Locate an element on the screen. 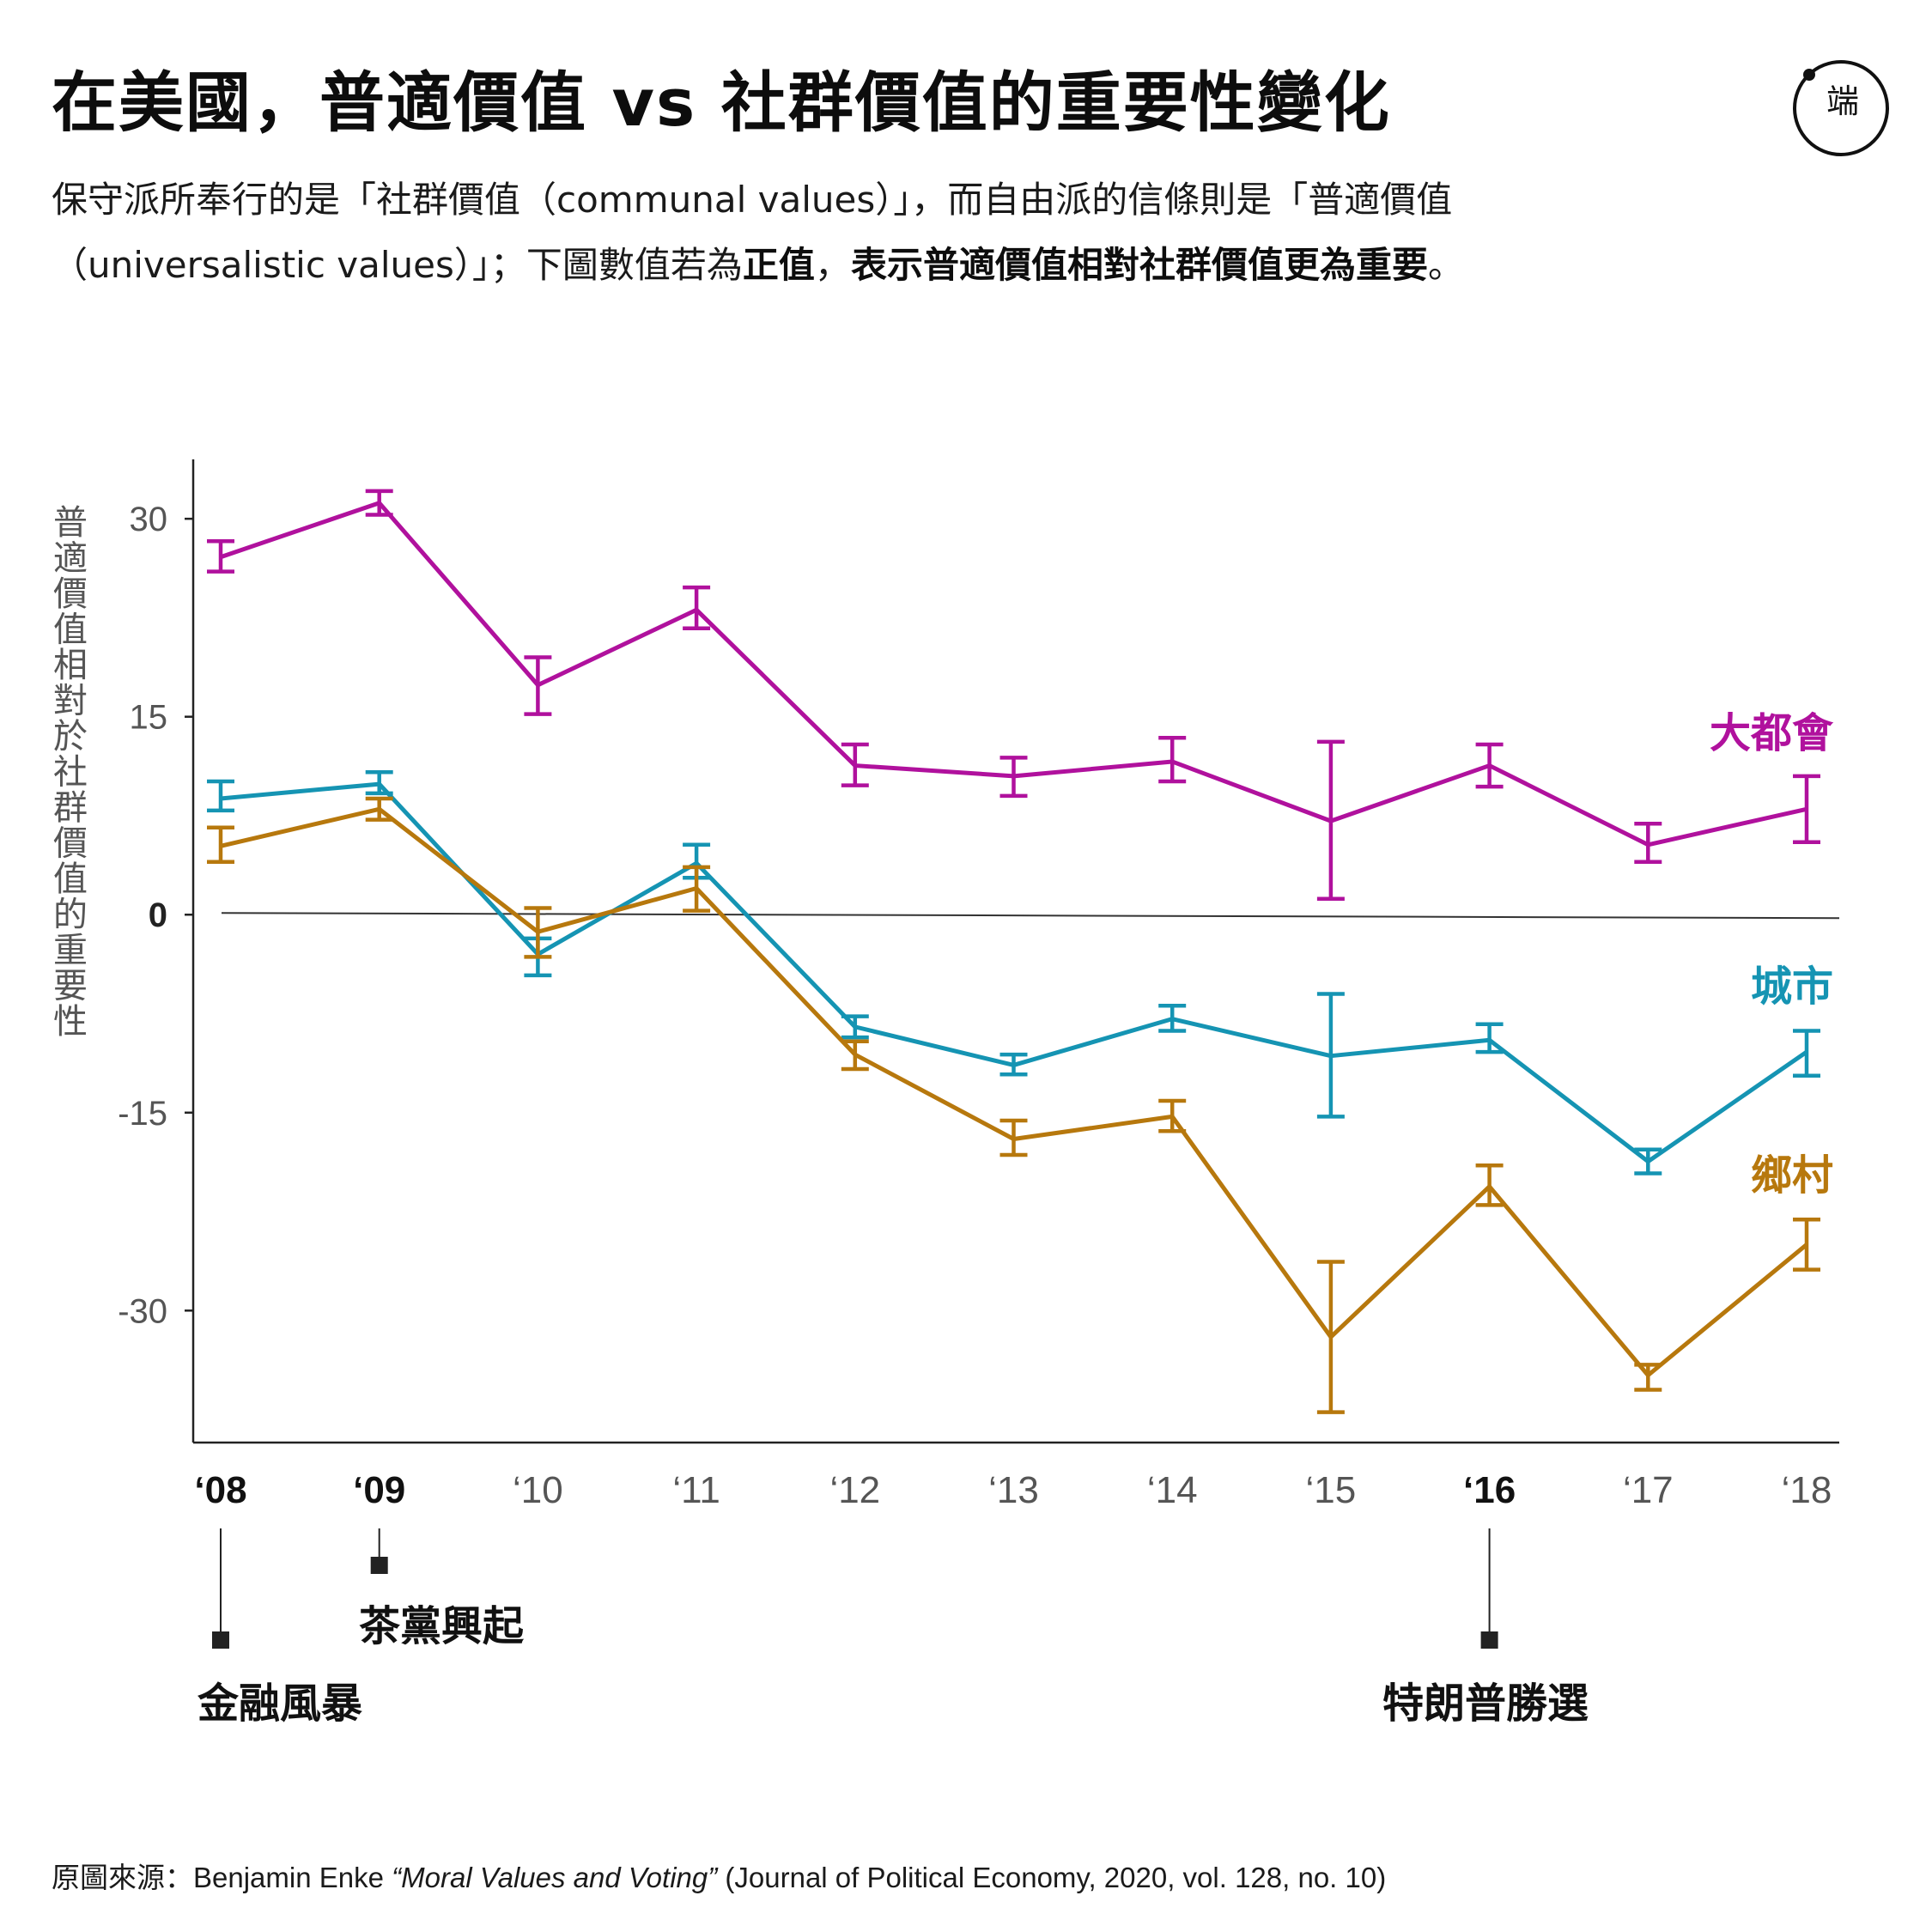  y-axis-label-char: 重 is located at coordinates (70, 951).